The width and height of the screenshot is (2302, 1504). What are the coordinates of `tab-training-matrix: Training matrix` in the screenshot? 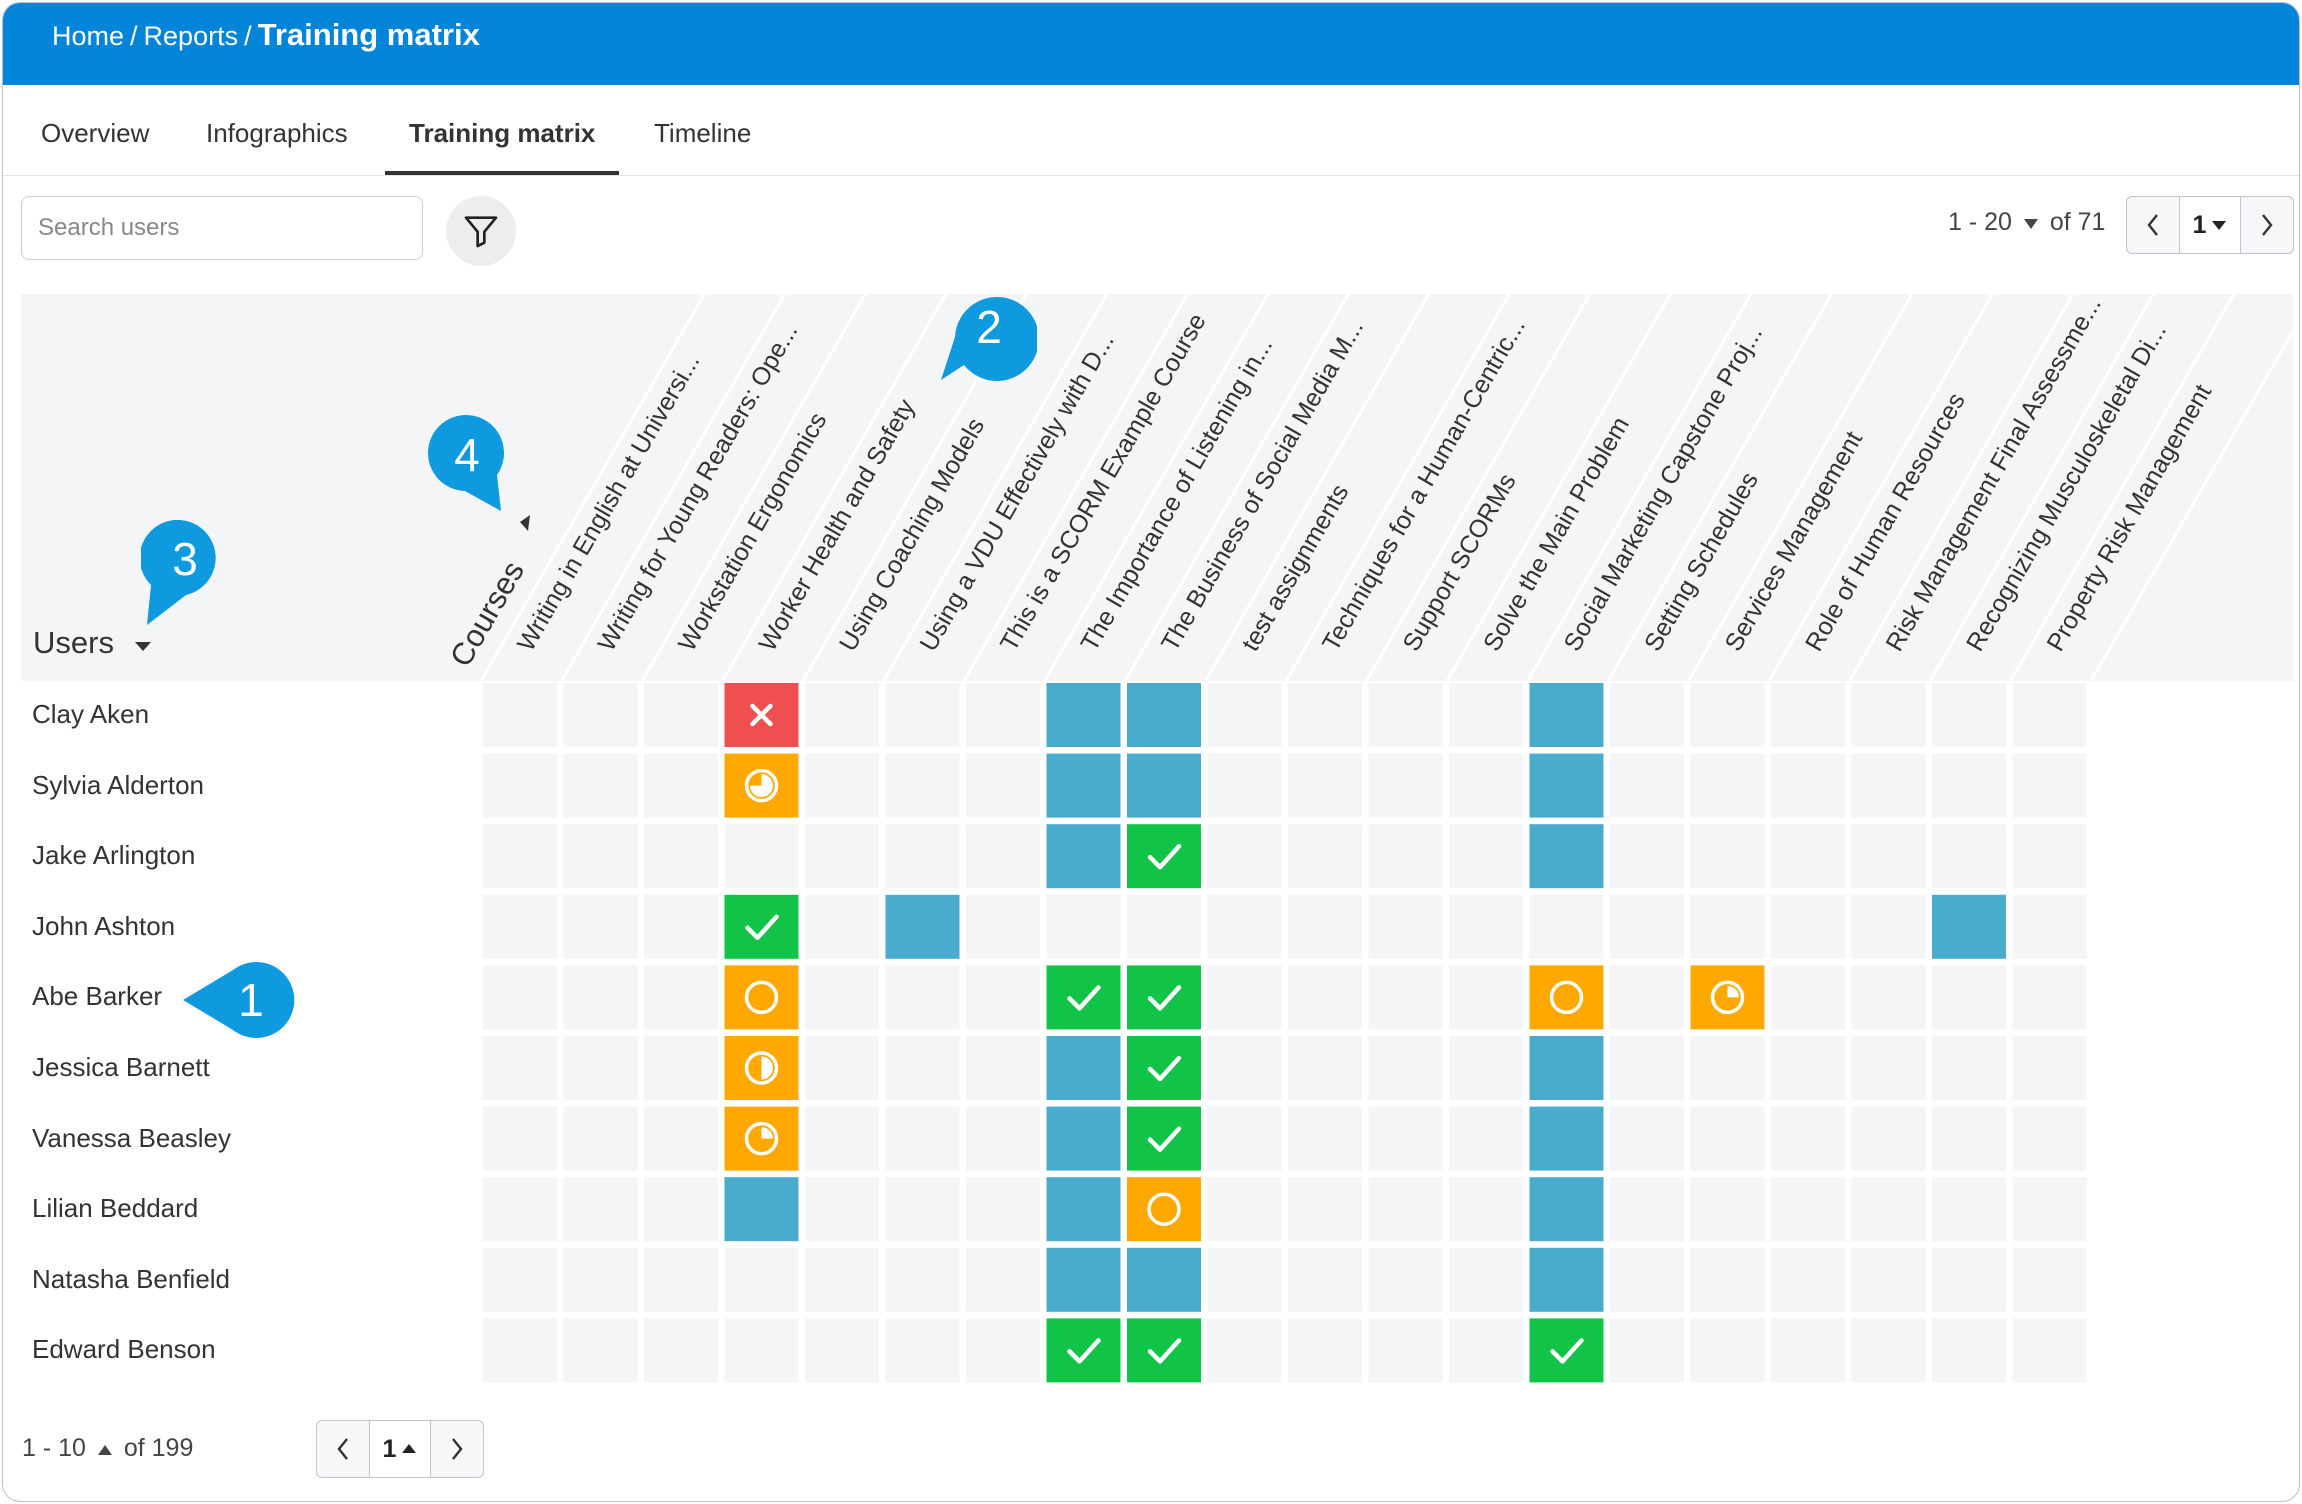 It's located at (502, 130).